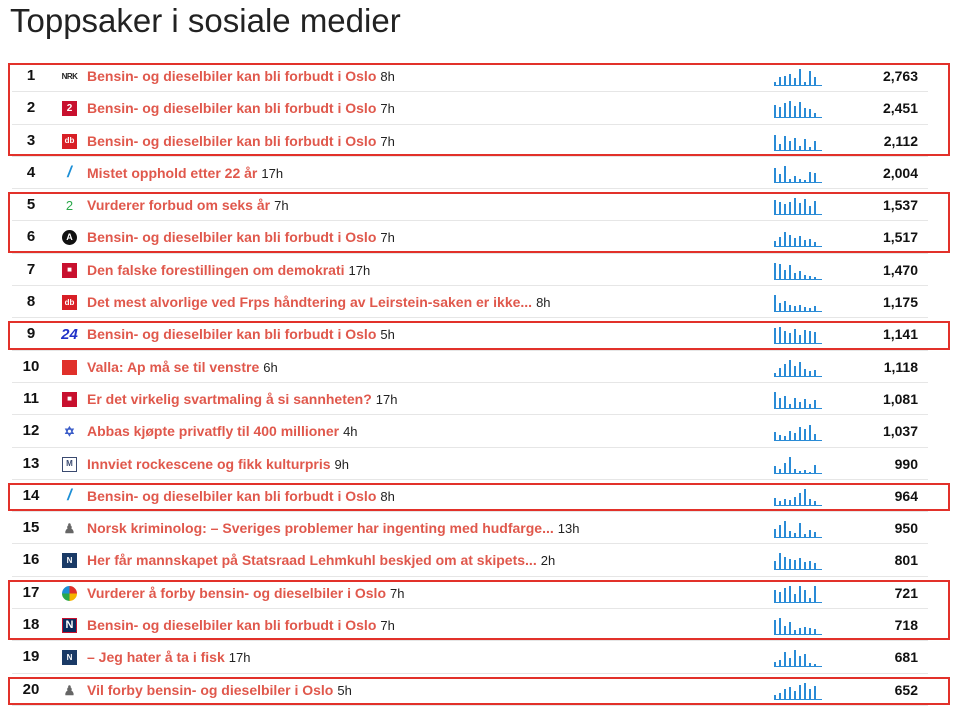  I want to click on circle-source-icon, so click(69, 593).